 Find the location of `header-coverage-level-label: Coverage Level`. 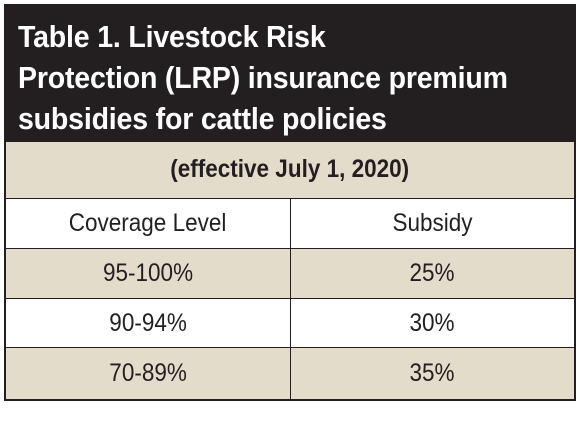

header-coverage-level-label: Coverage Level is located at coordinates (147, 222).